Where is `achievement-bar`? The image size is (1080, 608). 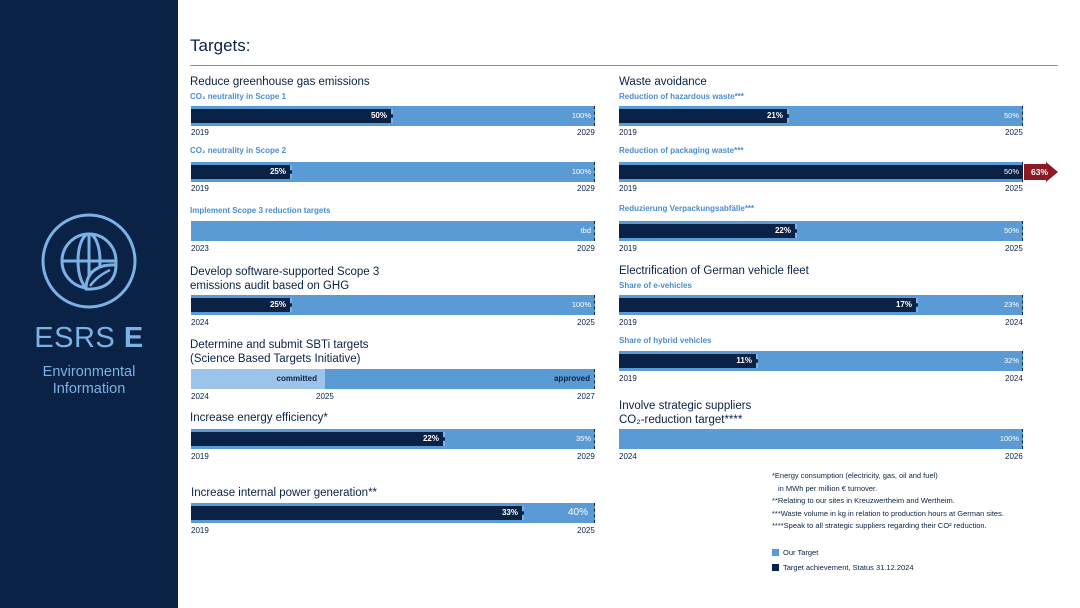 achievement-bar is located at coordinates (821, 172).